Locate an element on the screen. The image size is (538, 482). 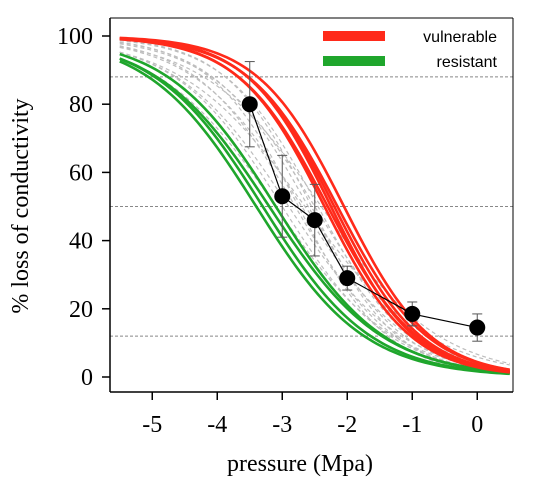
x-tick-label: -5 is located at coordinates (152, 425).